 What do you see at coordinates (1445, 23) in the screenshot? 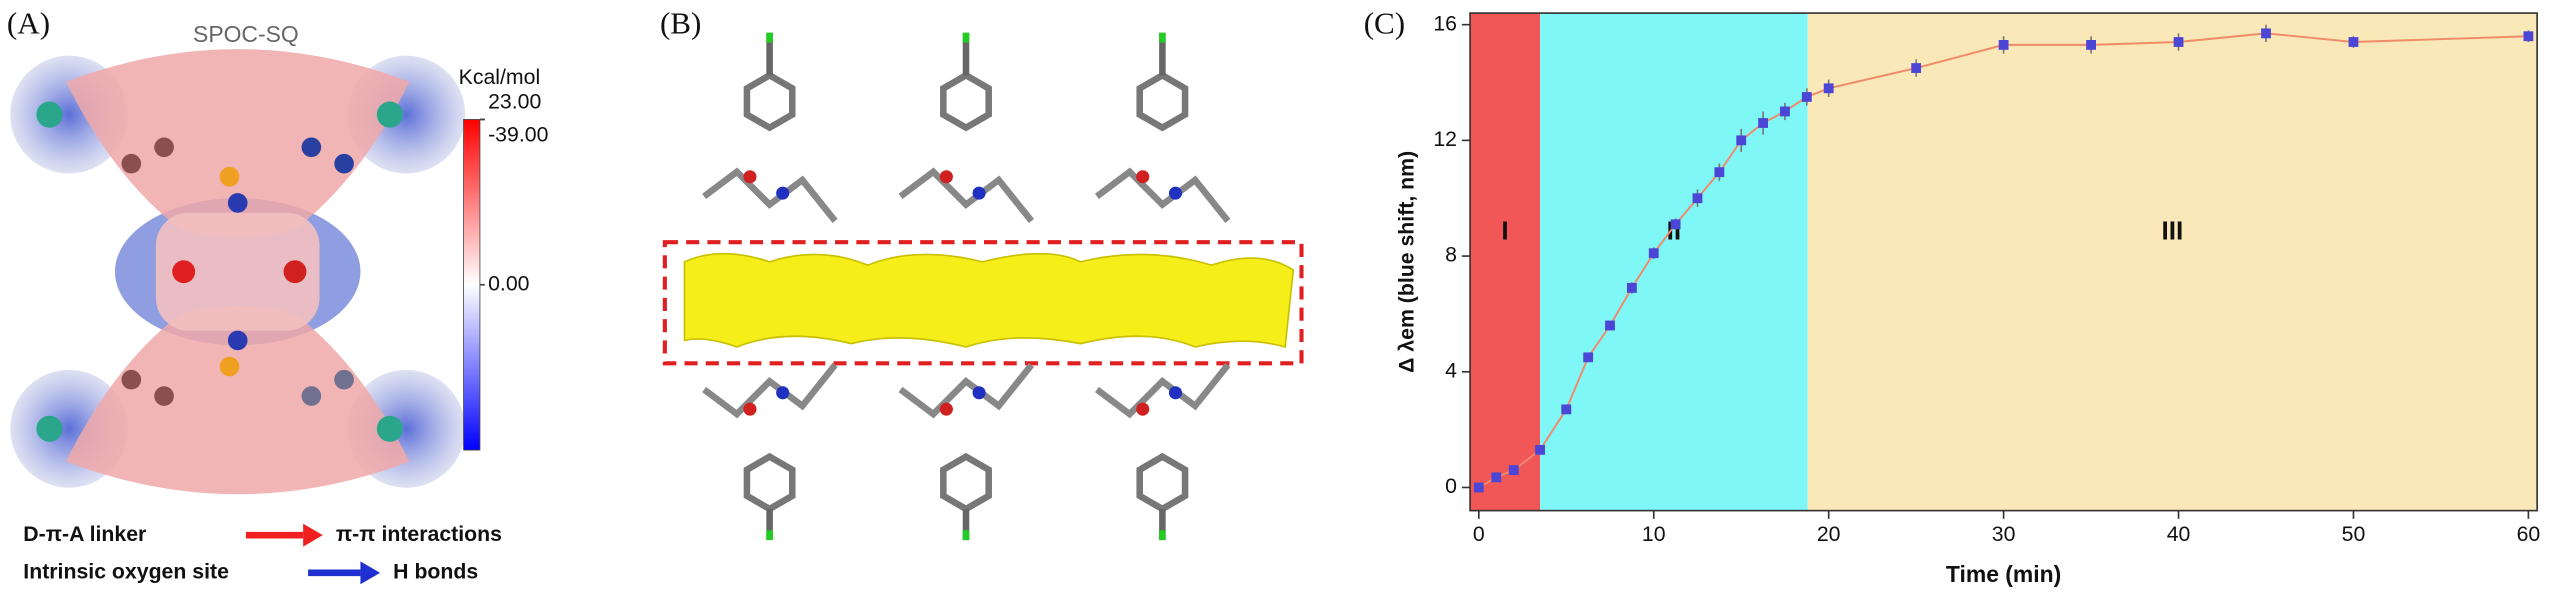
I see `y-tick-label: 16` at bounding box center [1445, 23].